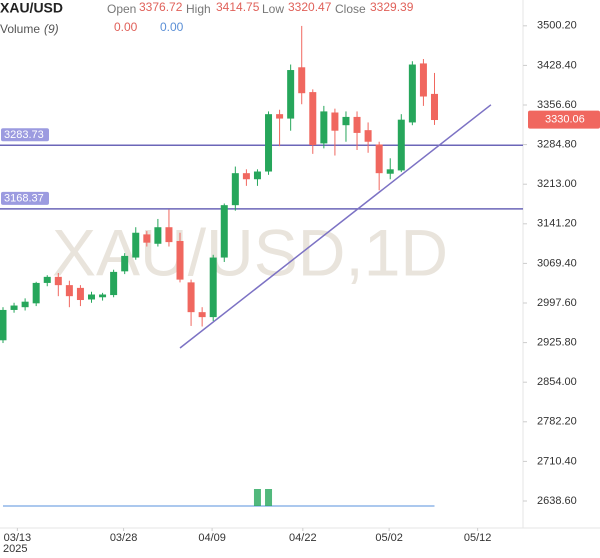 This screenshot has height=558, width=600. Describe the element at coordinates (198, 9) in the screenshot. I see `high-label: High` at that location.